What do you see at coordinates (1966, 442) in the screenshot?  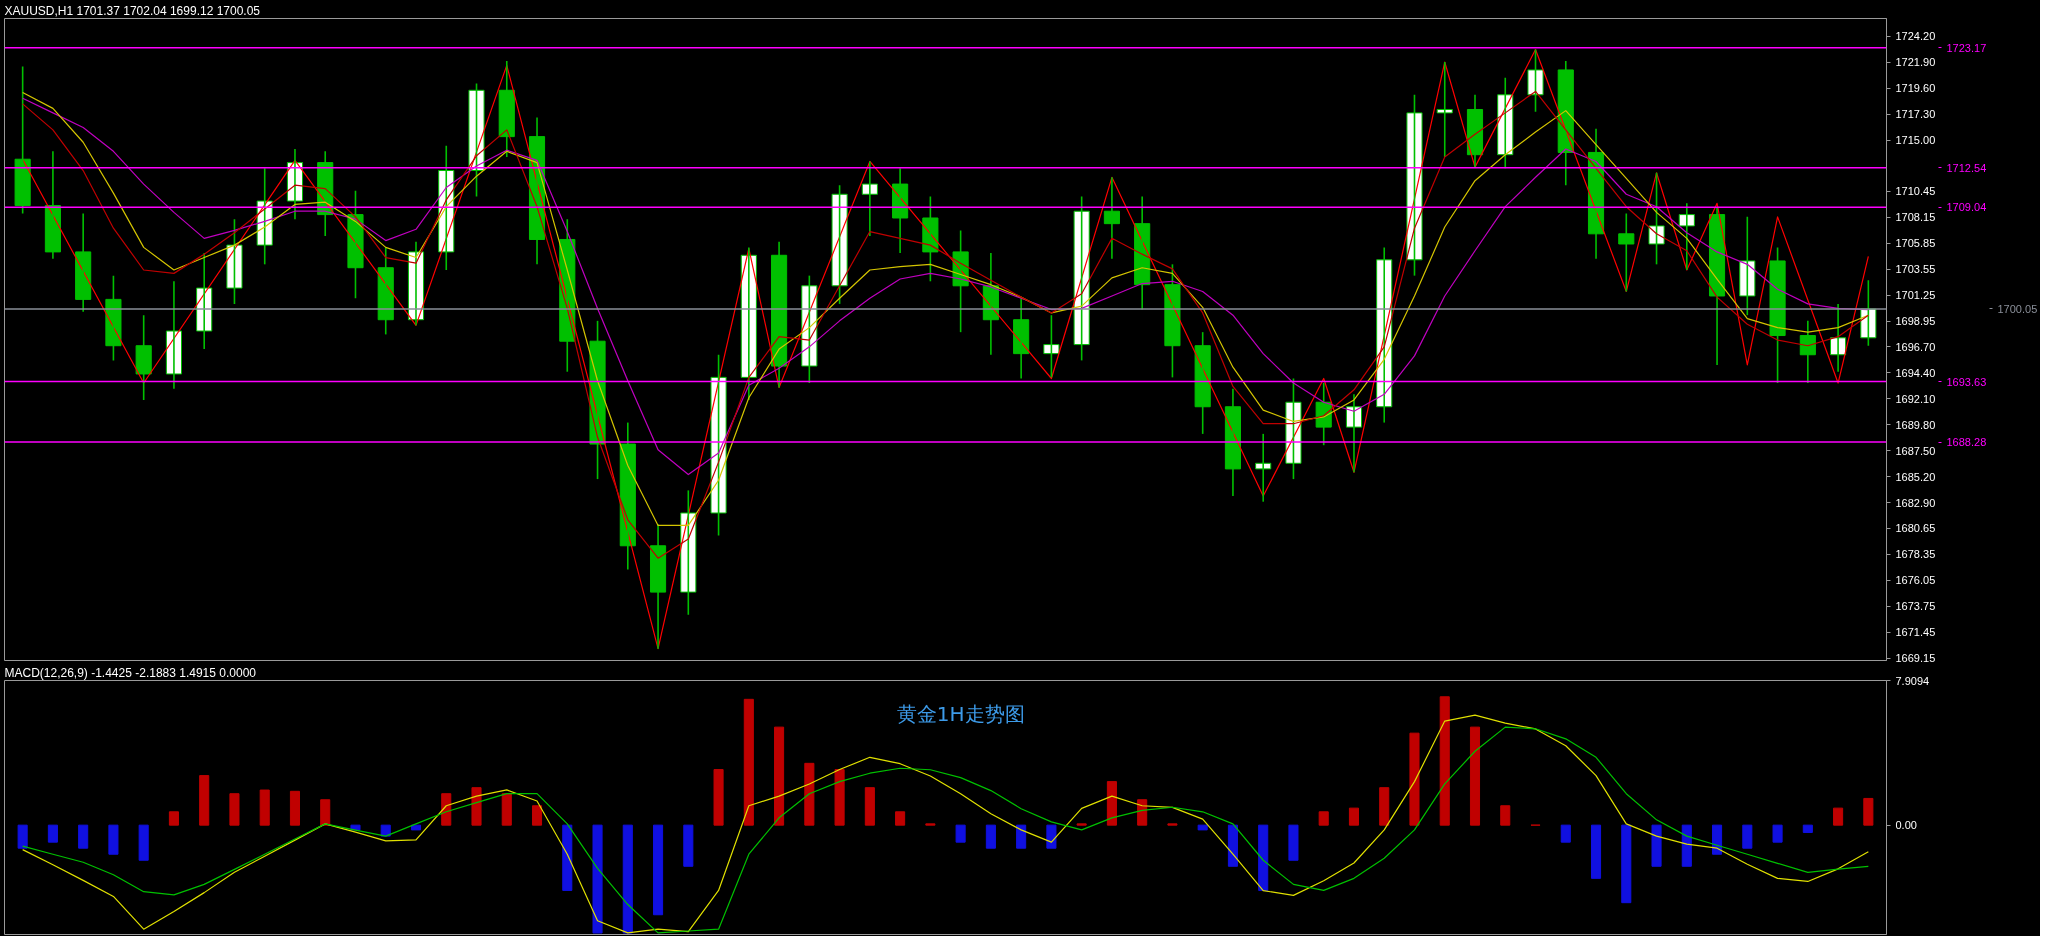 I see `ref-line-label: 1688.28` at bounding box center [1966, 442].